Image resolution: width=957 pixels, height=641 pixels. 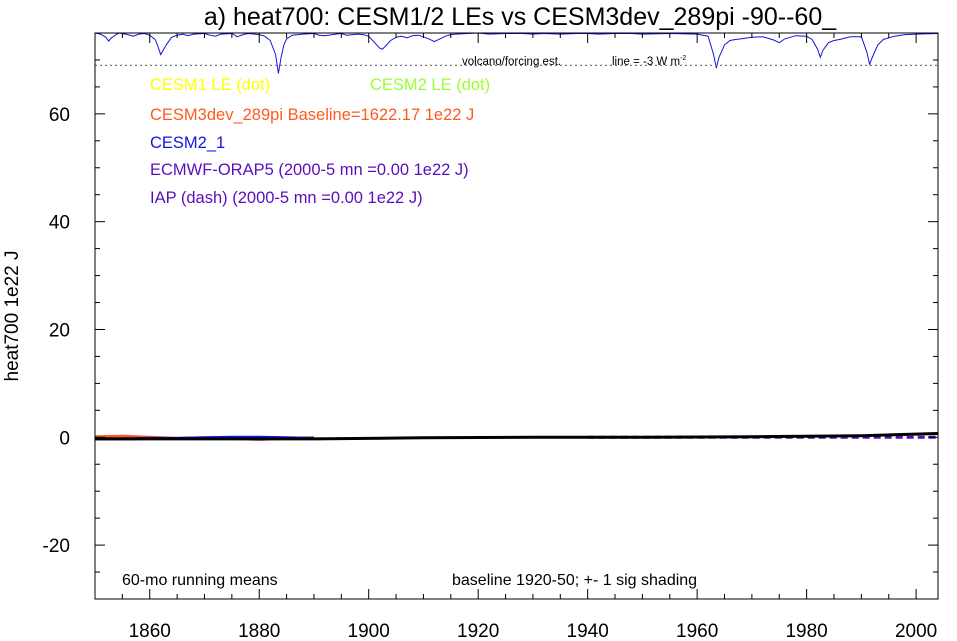 What do you see at coordinates (286, 198) in the screenshot?
I see `legend-entry: IAP (dash) (2000-5 mn =0.00 1e22 J)` at bounding box center [286, 198].